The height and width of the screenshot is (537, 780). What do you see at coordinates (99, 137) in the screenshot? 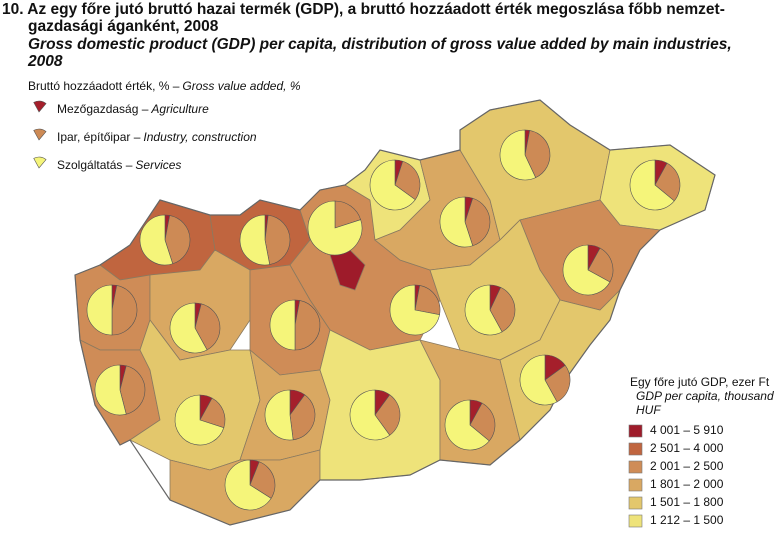
I see `legend-label-hu: Ipar, építőipar –` at bounding box center [99, 137].